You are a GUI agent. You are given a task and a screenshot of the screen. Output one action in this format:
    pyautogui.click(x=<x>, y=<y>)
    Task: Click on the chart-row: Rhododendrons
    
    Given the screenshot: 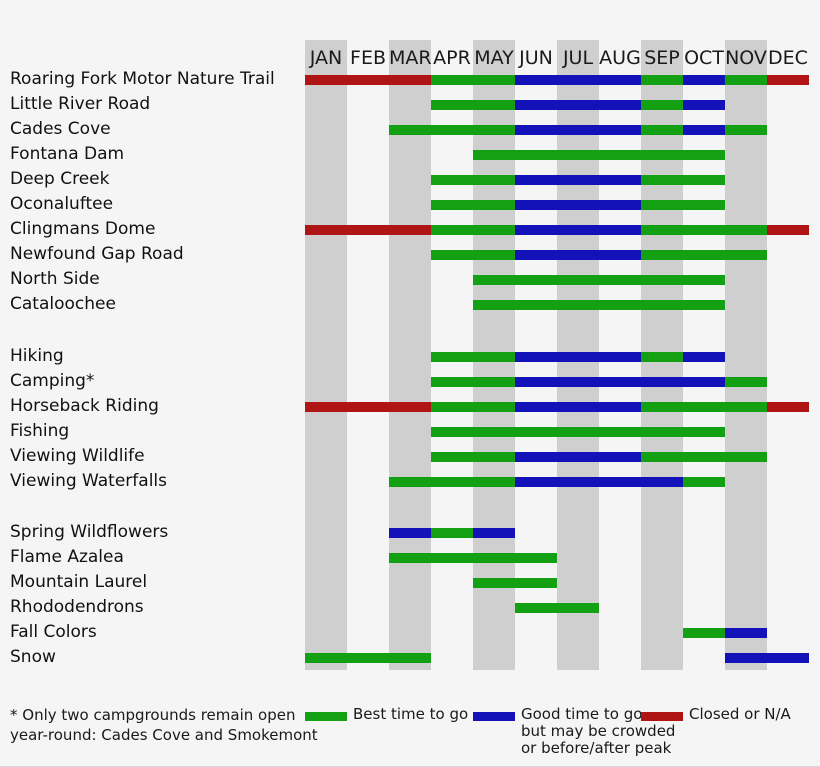 What is the action you would take?
    pyautogui.click(x=410, y=607)
    